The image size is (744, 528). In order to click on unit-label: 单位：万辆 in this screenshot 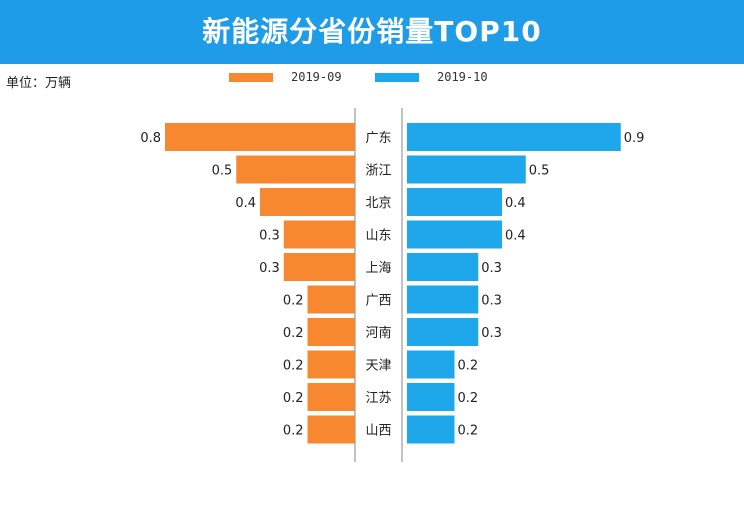, I will do `click(39, 83)`.